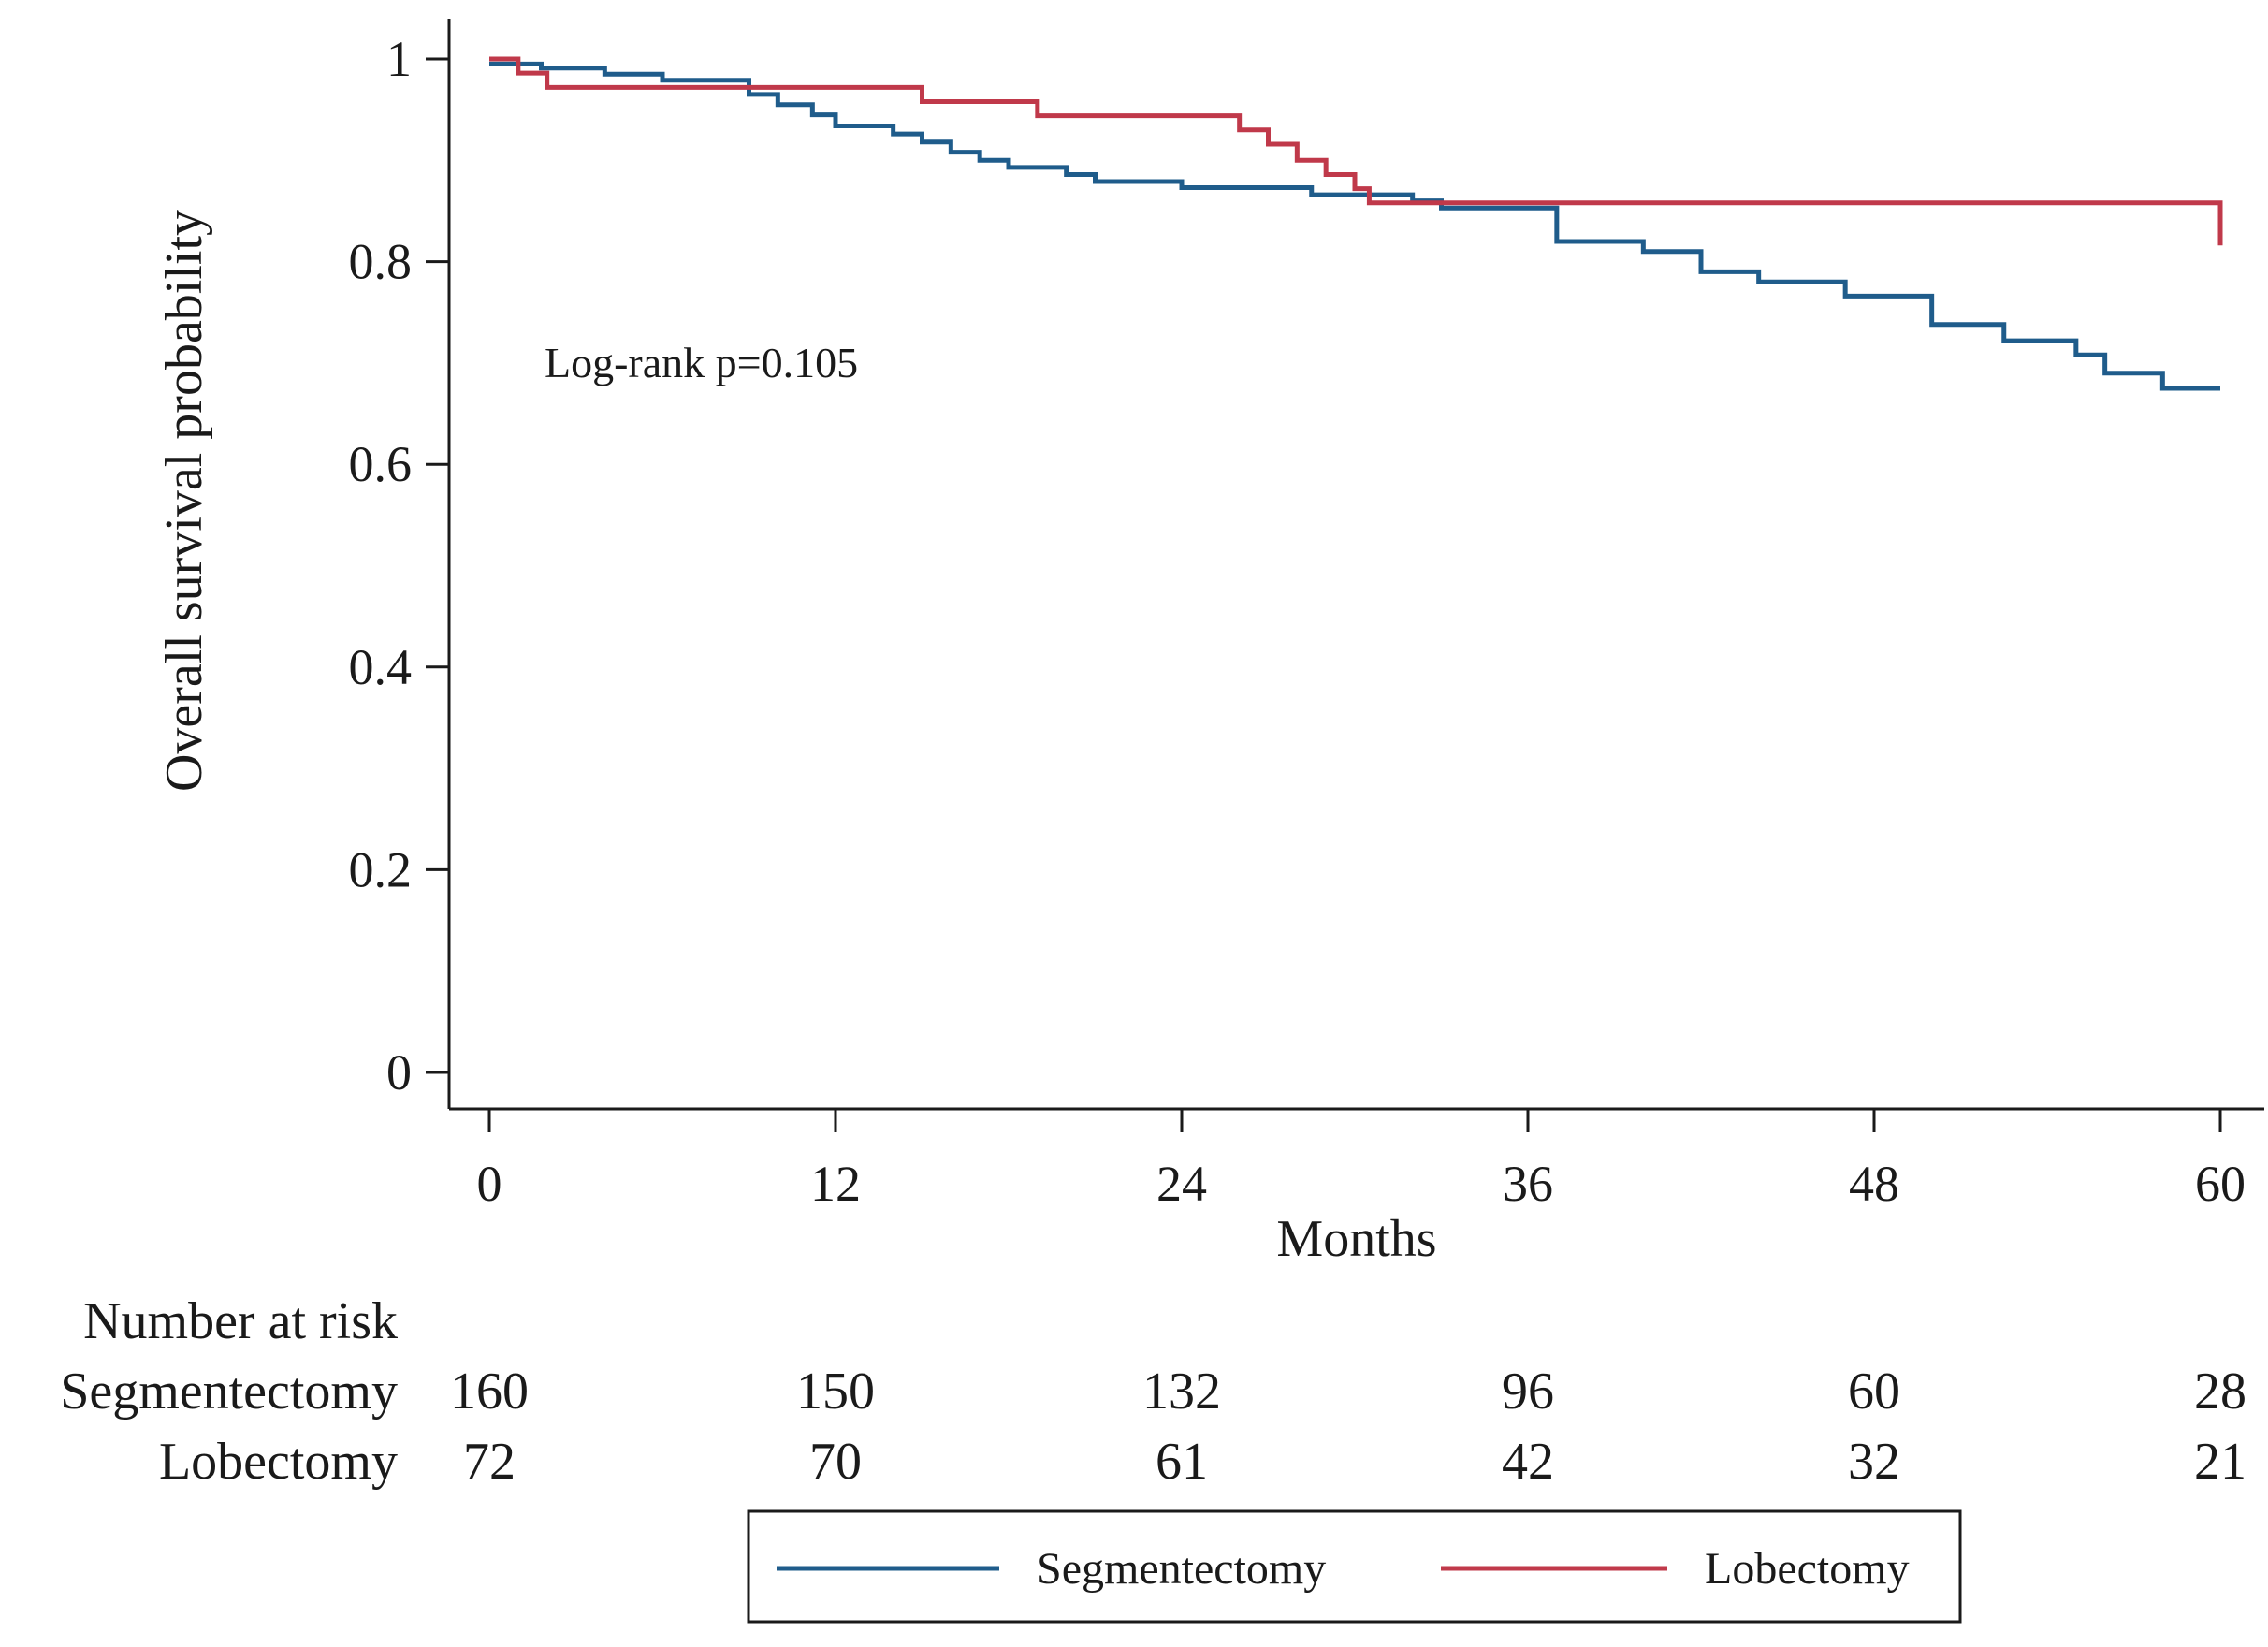  I want to click on risk-row-label-lobectomy: Lobectomy, so click(278, 1462).